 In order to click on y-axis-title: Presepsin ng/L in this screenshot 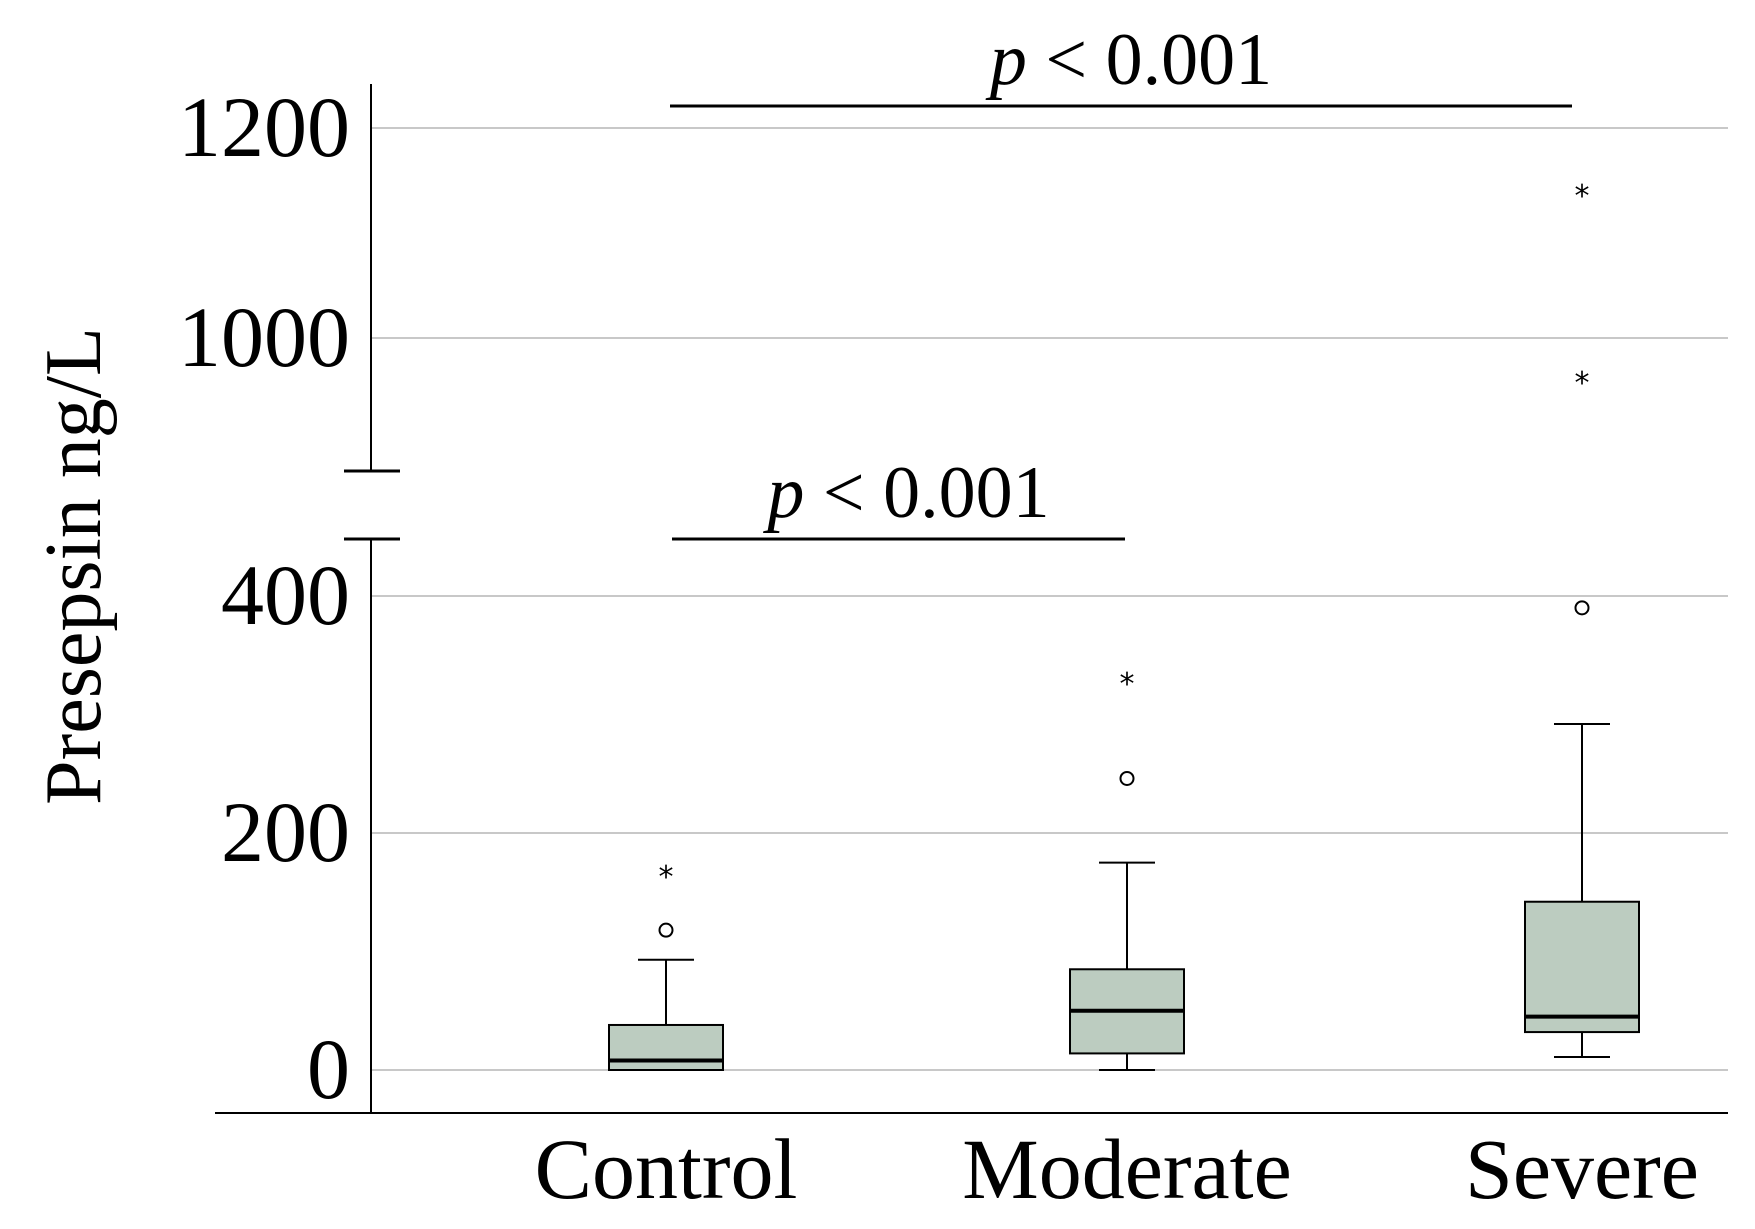, I will do `click(74, 566)`.